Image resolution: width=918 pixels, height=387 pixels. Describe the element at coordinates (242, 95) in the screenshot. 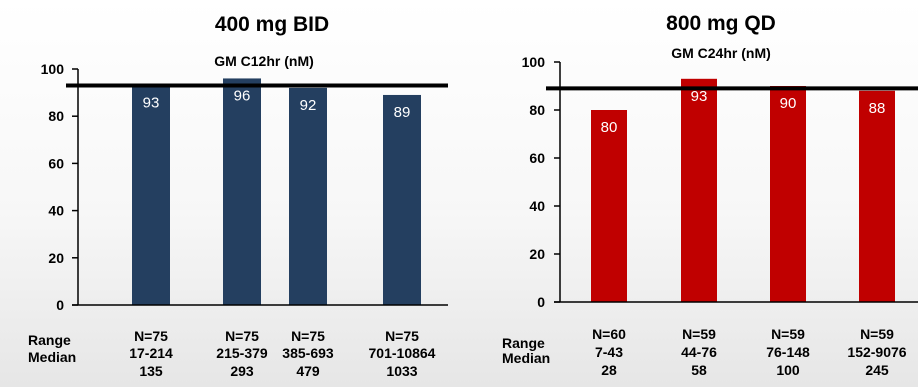

I see `left-value-label: 96` at that location.